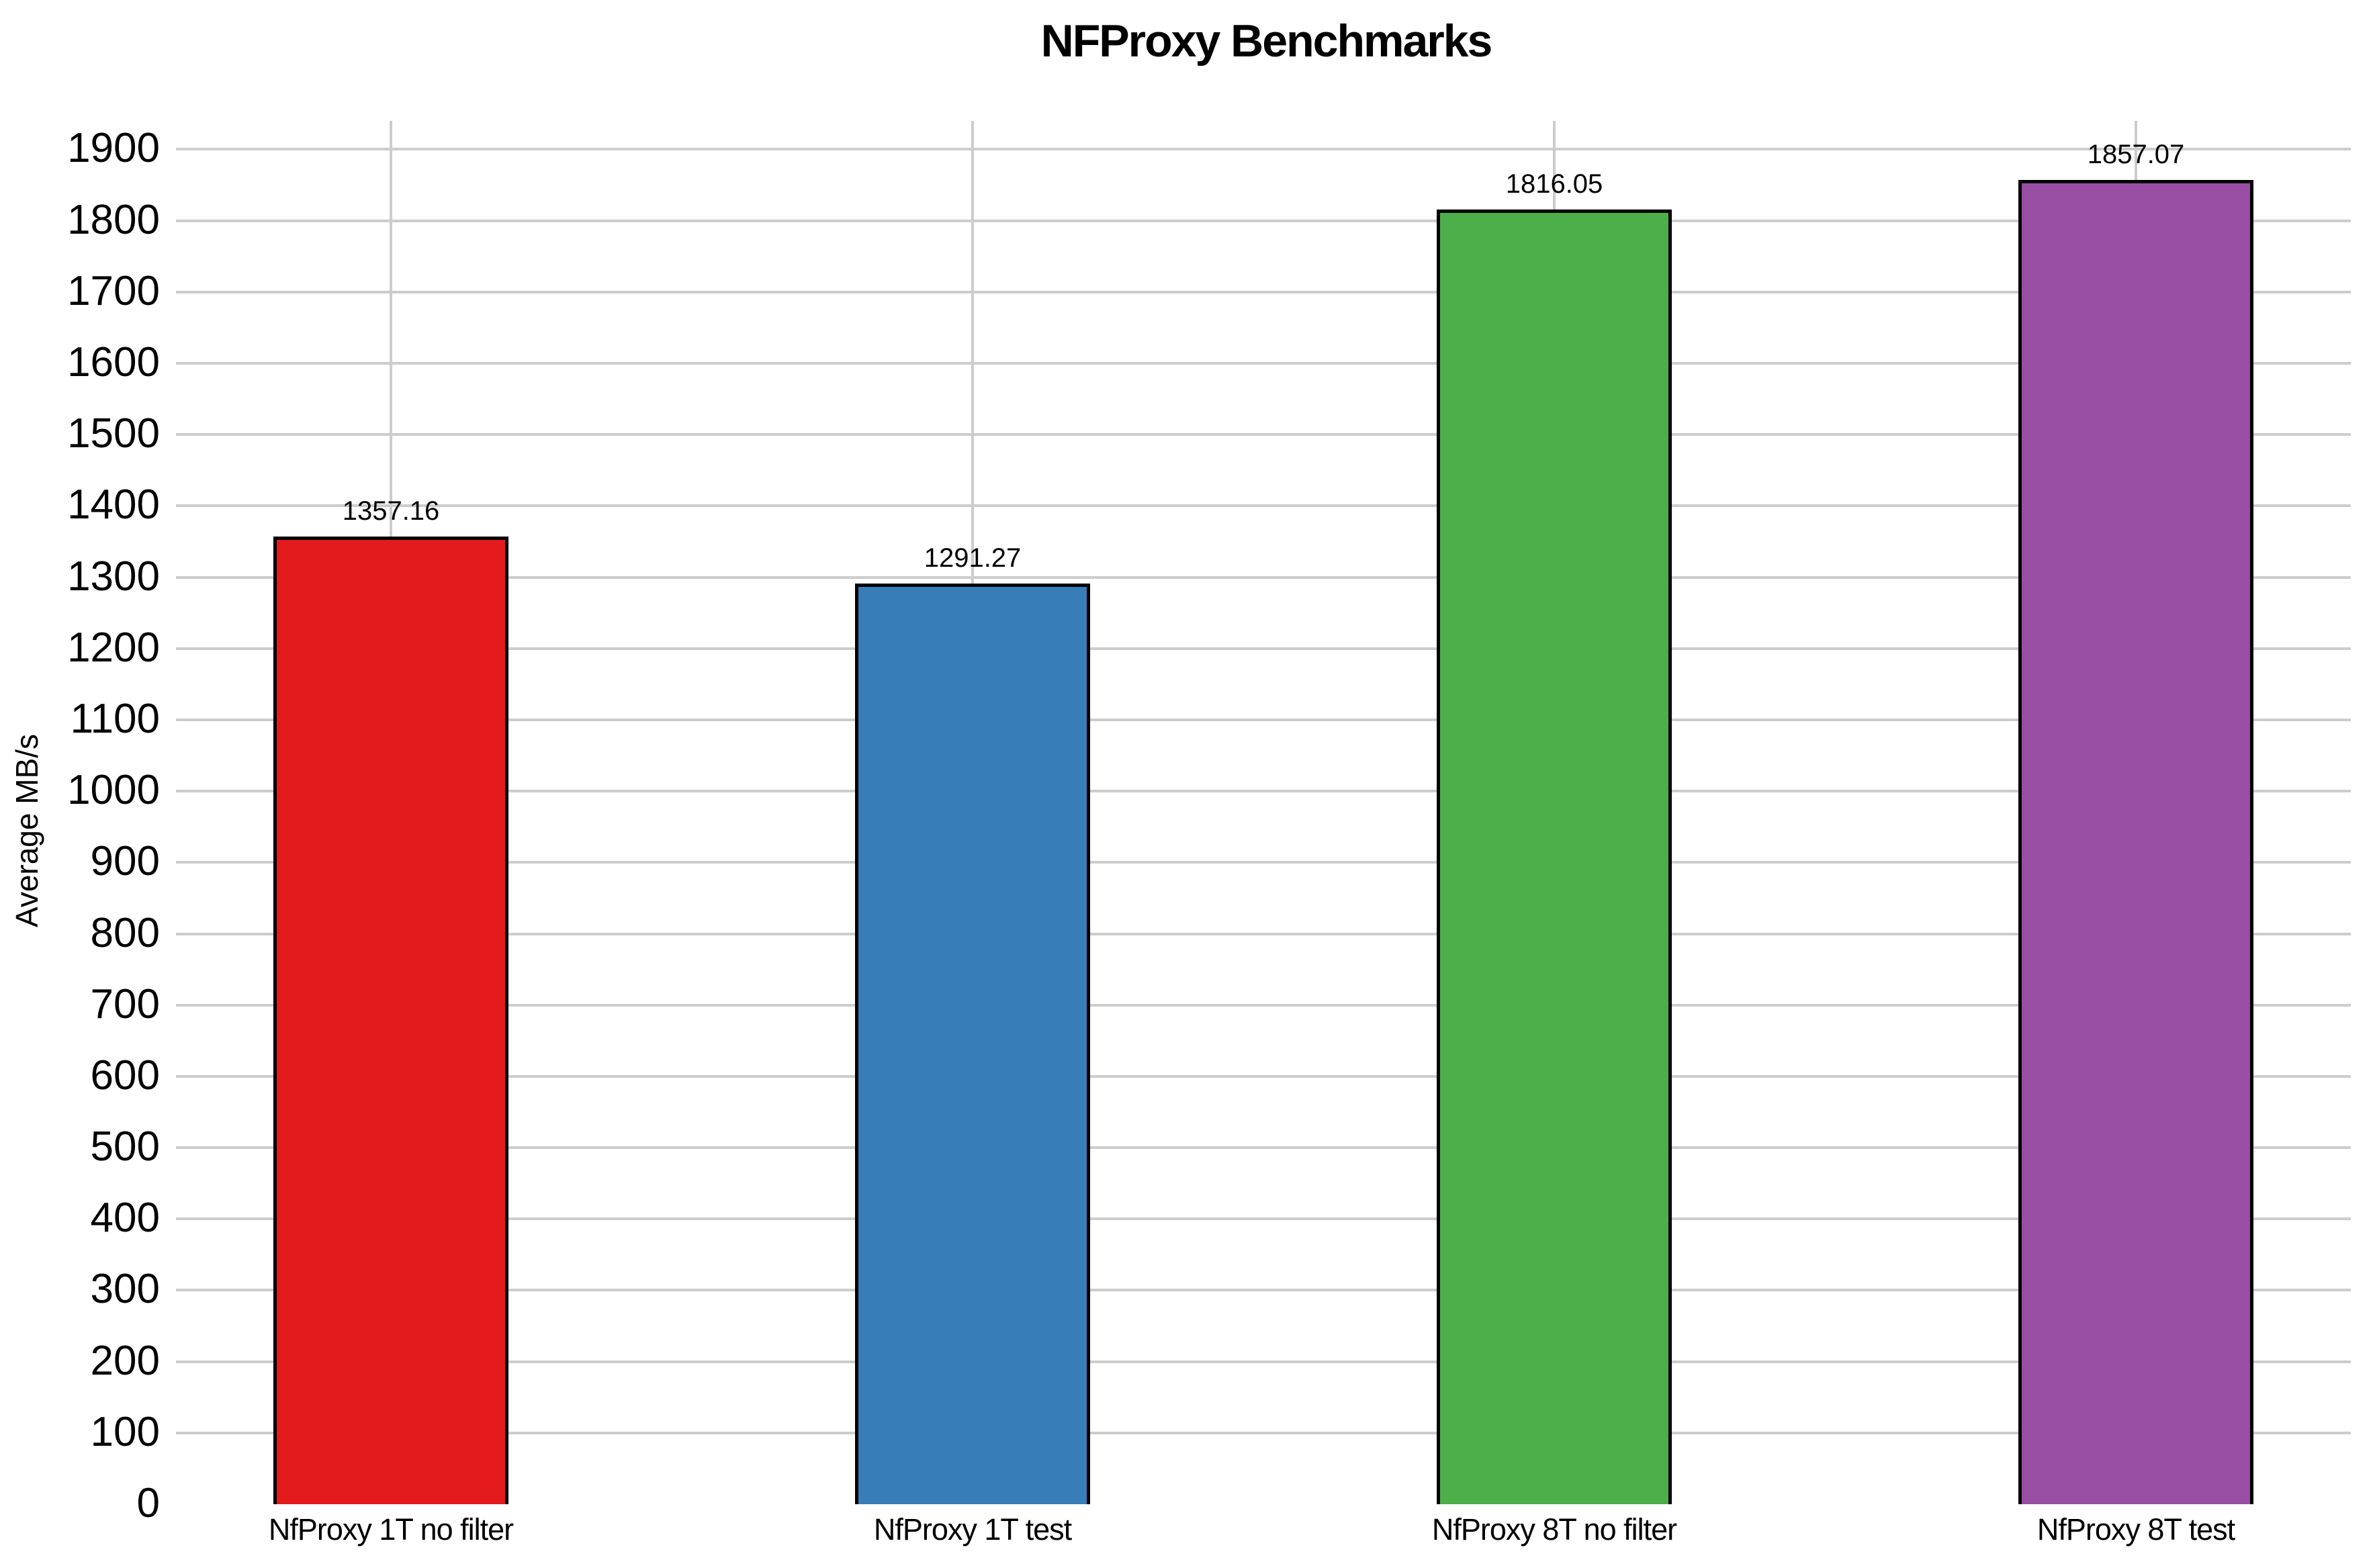  Describe the element at coordinates (113, 362) in the screenshot. I see `y-tick-label: 1600` at that location.